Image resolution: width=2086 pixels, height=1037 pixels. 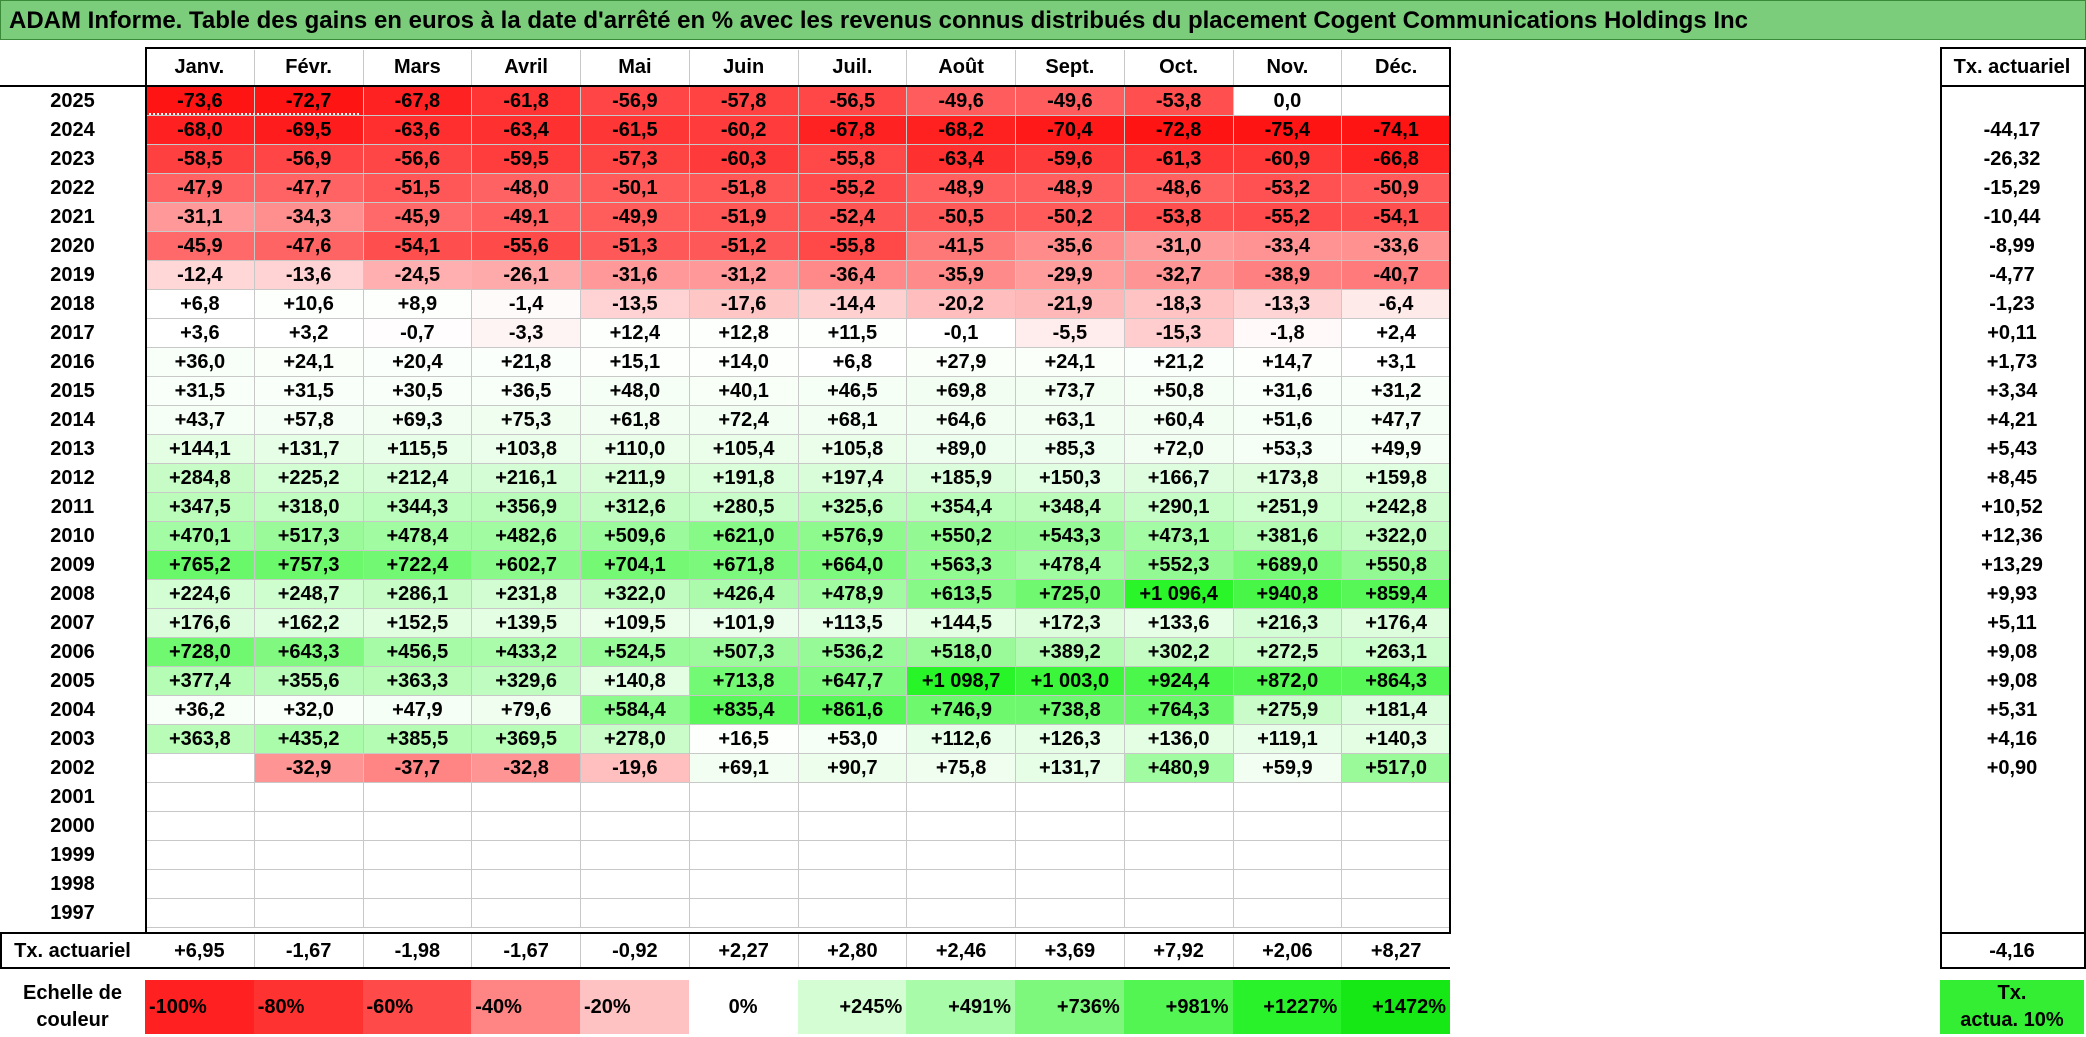 I want to click on table-cell: +73,7, so click(x=1069, y=391).